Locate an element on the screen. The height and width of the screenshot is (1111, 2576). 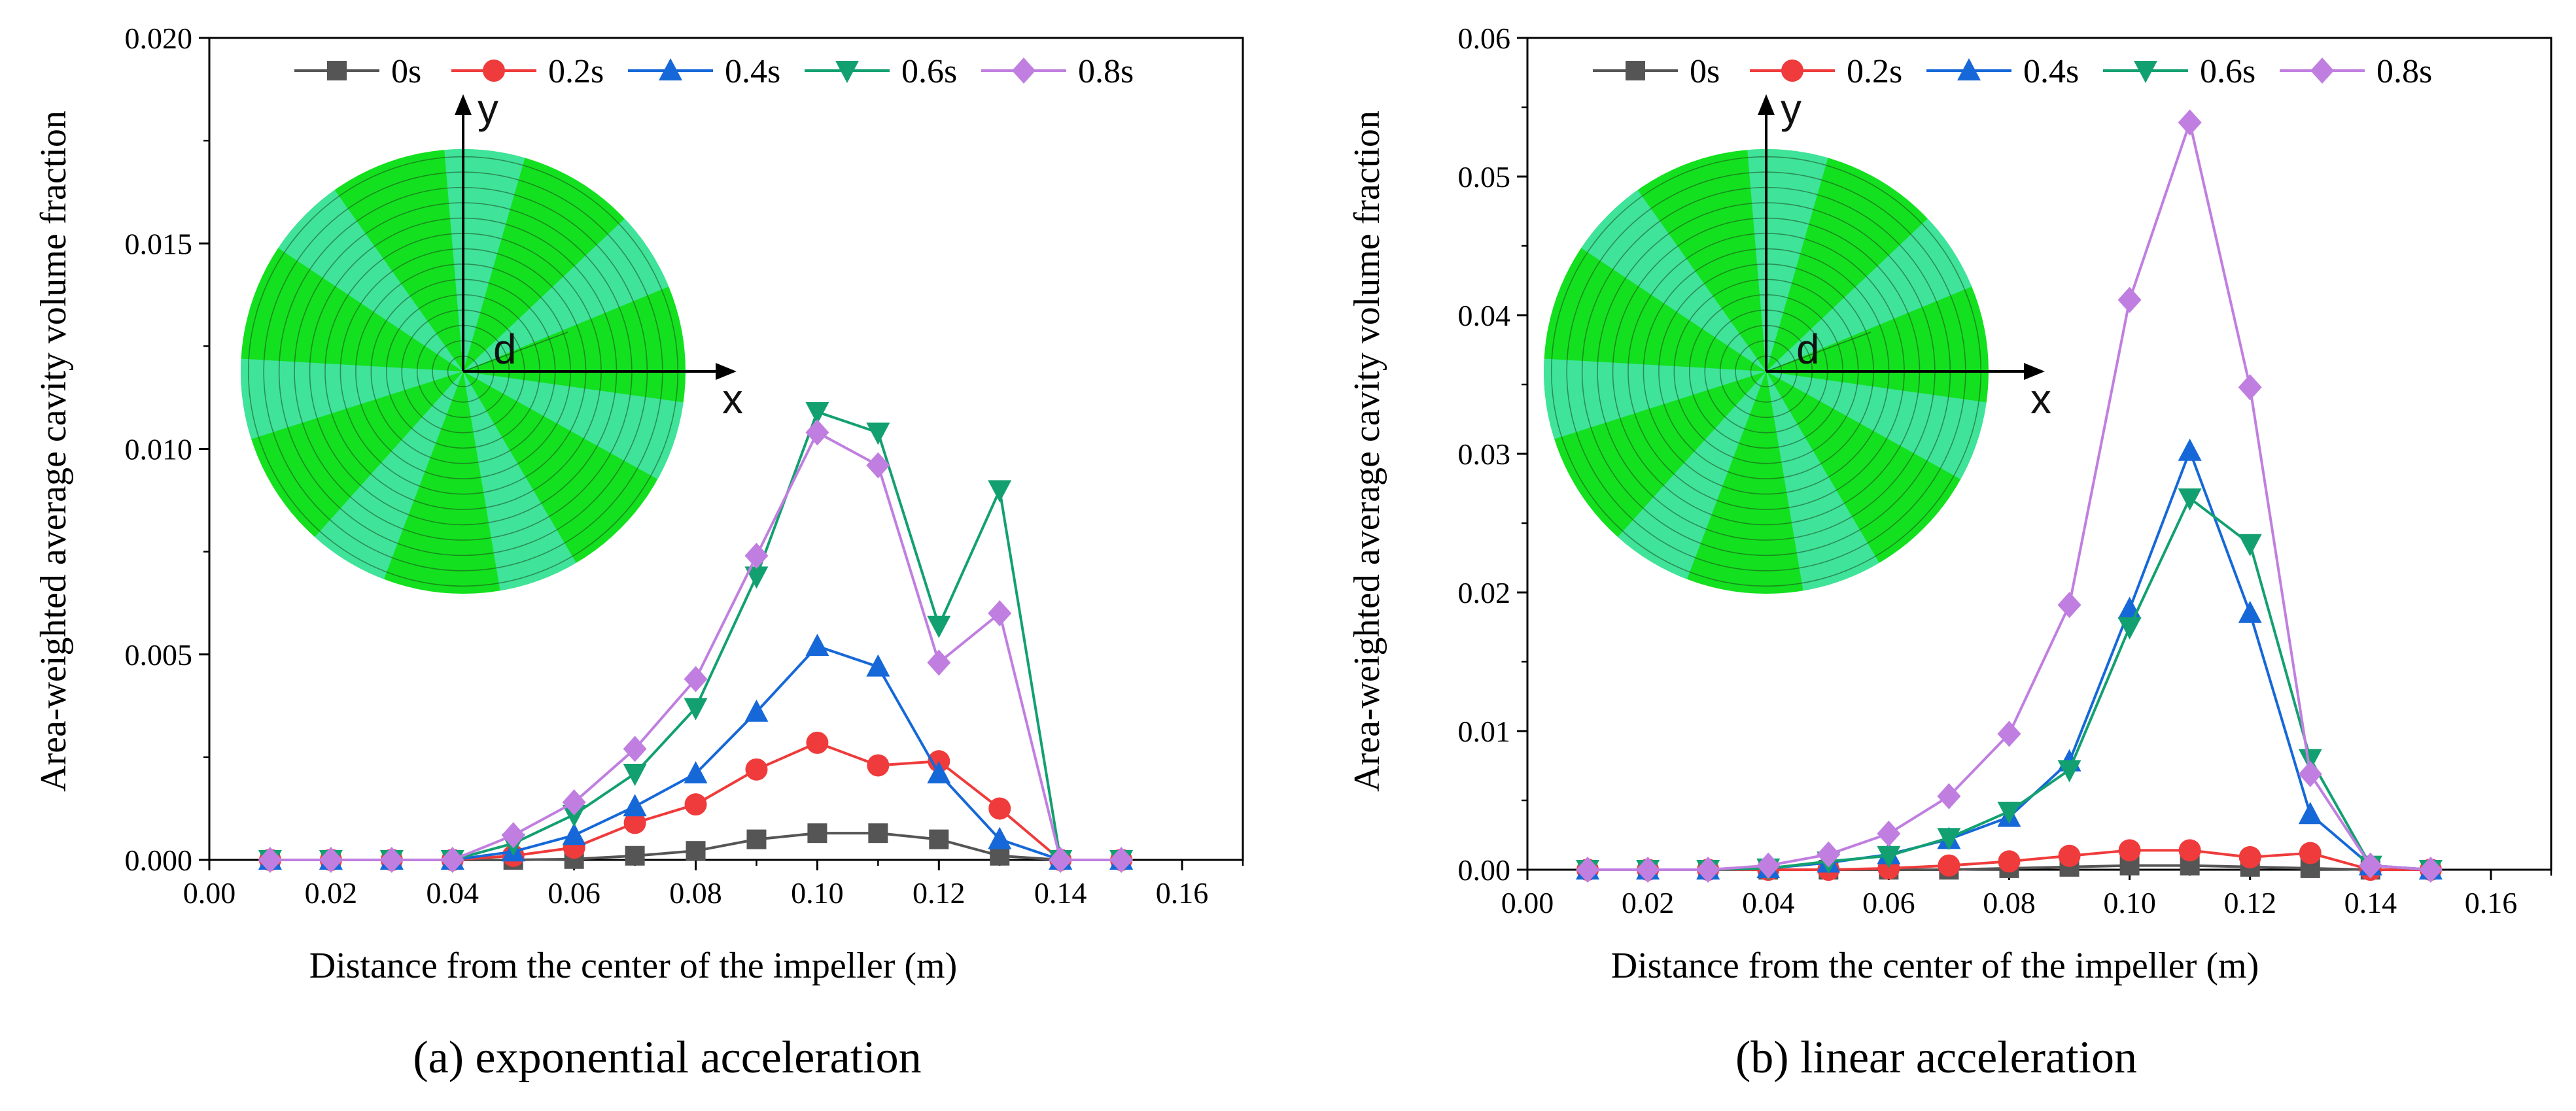
panel-b-x-tick-label: 0.16 is located at coordinates (2492, 903).